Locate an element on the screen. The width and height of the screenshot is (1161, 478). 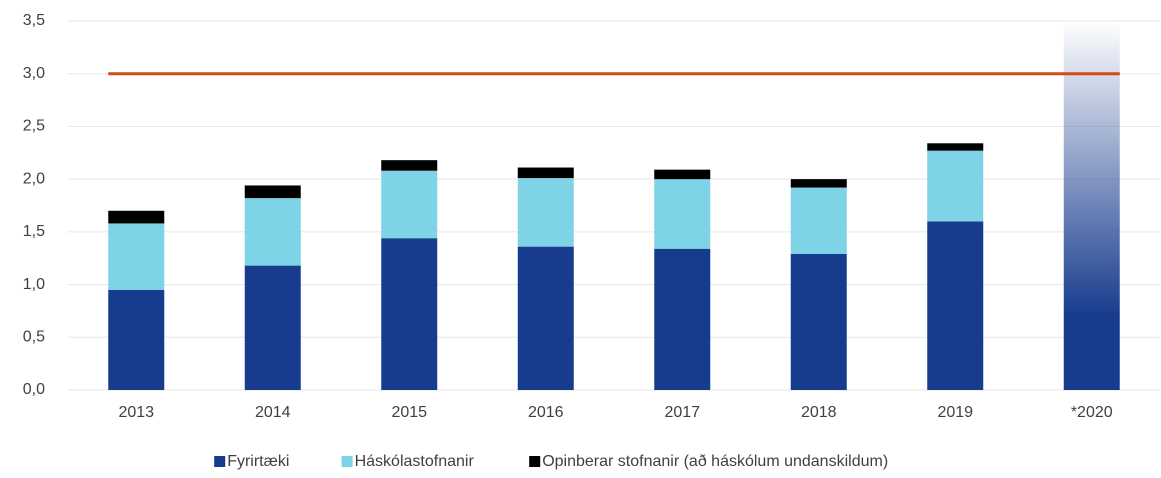
y-tick-label: 0,5 is located at coordinates (34, 337).